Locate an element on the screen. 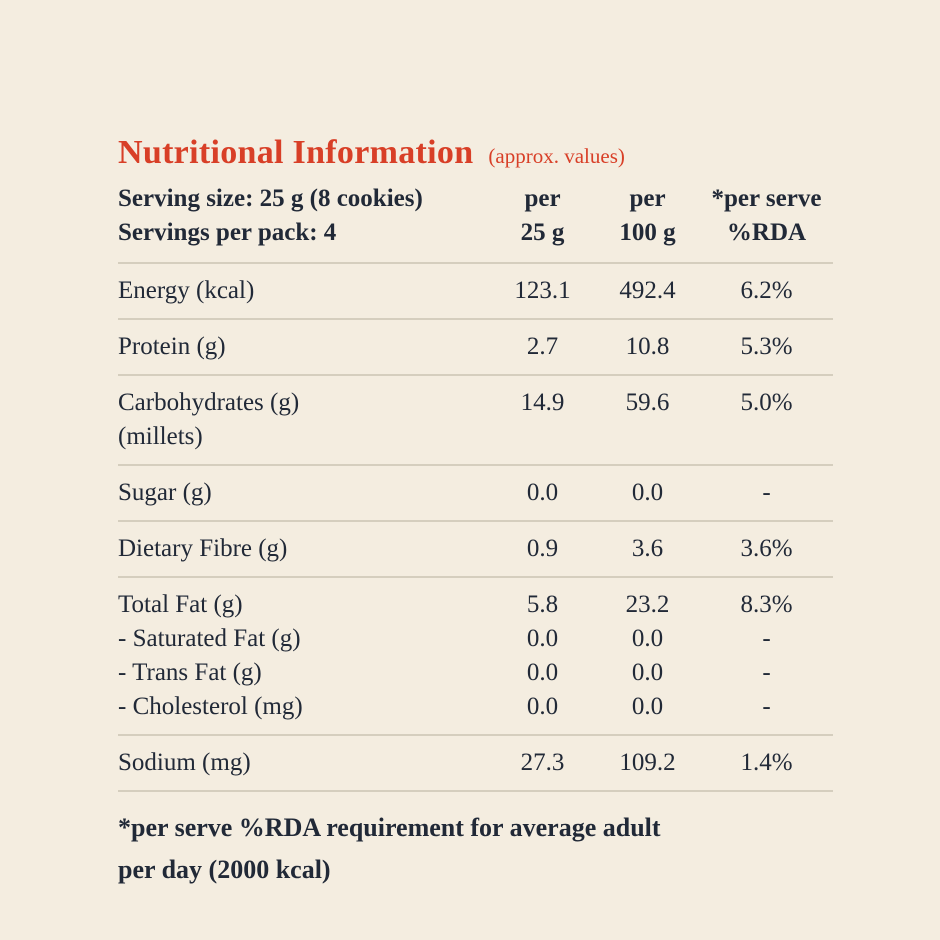 The height and width of the screenshot is (940, 940). table-section: Protein (g) 2.7 10.8 5.3% is located at coordinates (475, 348).